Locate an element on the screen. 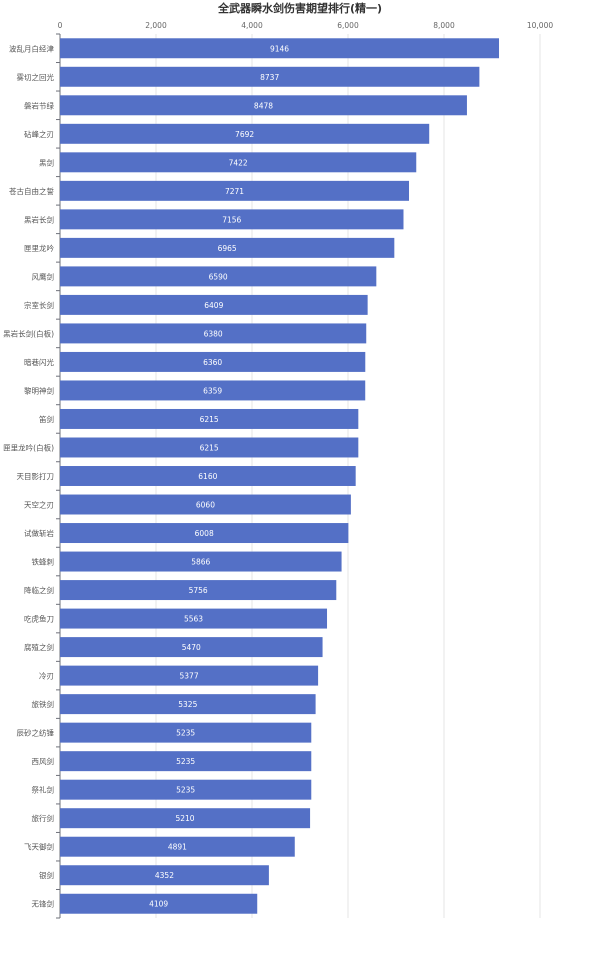 The width and height of the screenshot is (600, 960). bar-value-label: 7422 is located at coordinates (238, 162).